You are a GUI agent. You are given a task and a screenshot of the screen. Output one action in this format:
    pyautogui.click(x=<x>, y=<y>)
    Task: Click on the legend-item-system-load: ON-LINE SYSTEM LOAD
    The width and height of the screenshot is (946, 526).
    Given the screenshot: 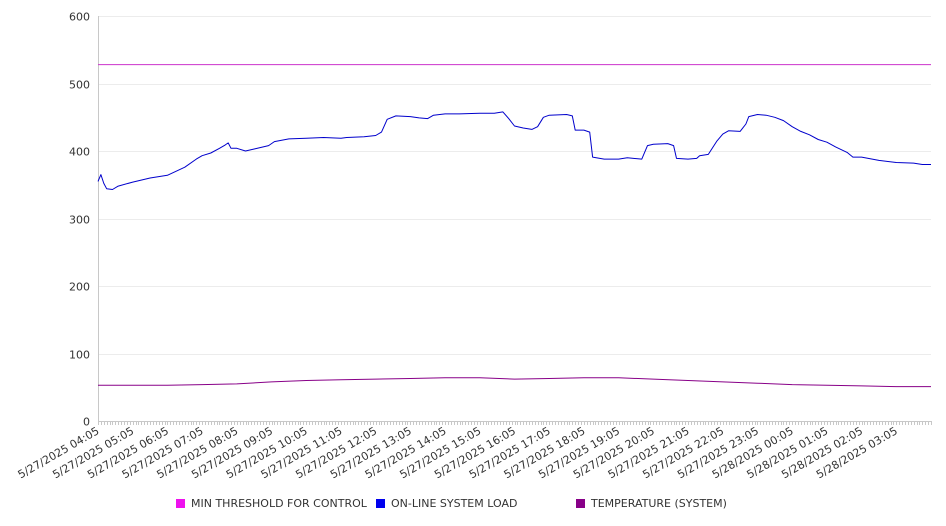 What is the action you would take?
    pyautogui.click(x=446, y=503)
    